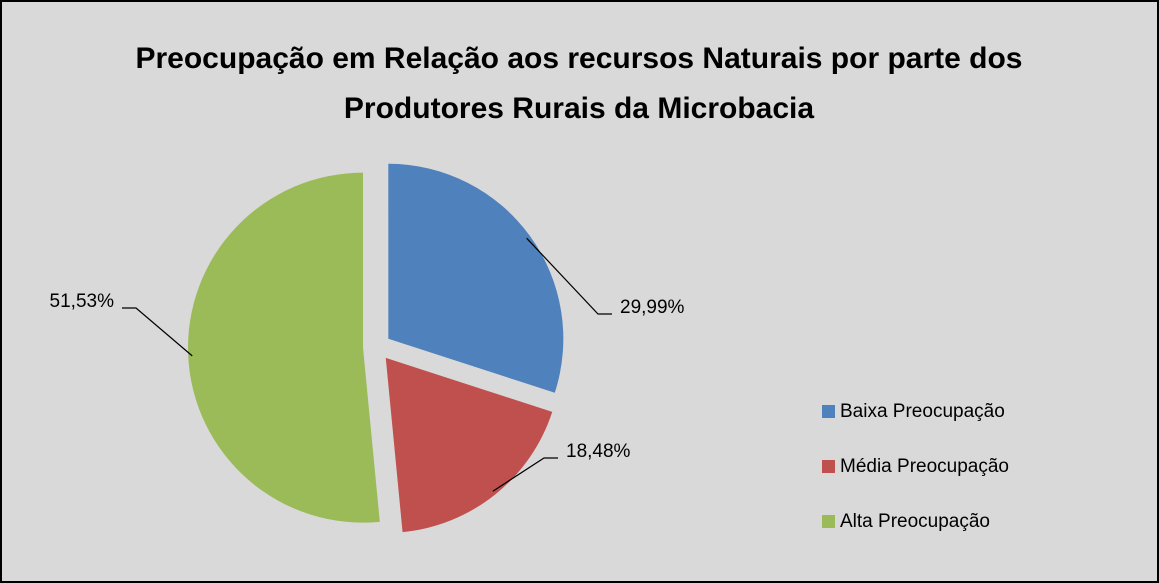 This screenshot has width=1159, height=583. Describe the element at coordinates (652, 307) in the screenshot. I see `data-label: 29,99%` at that location.